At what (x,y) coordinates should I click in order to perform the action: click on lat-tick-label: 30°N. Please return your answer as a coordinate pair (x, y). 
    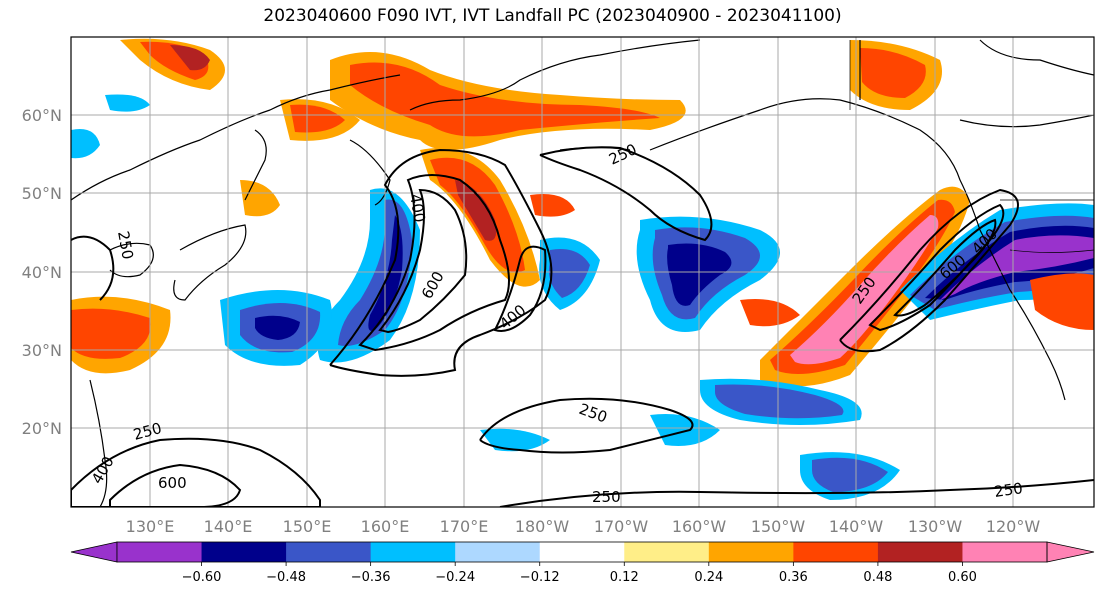
    Looking at the image, I should click on (42, 350).